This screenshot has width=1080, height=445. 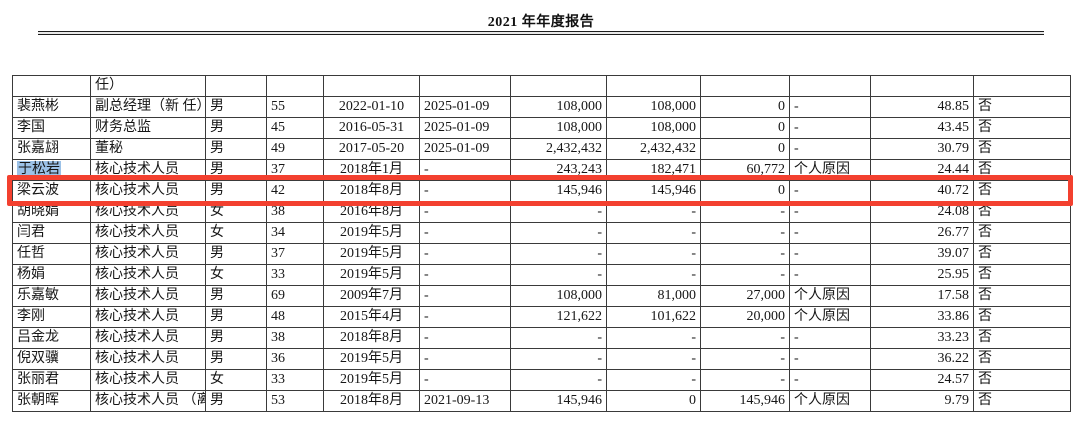 I want to click on table-row: 任哲 核心技术人员男 37 2019年5月 - - - - -39.07 否, so click(x=541, y=254).